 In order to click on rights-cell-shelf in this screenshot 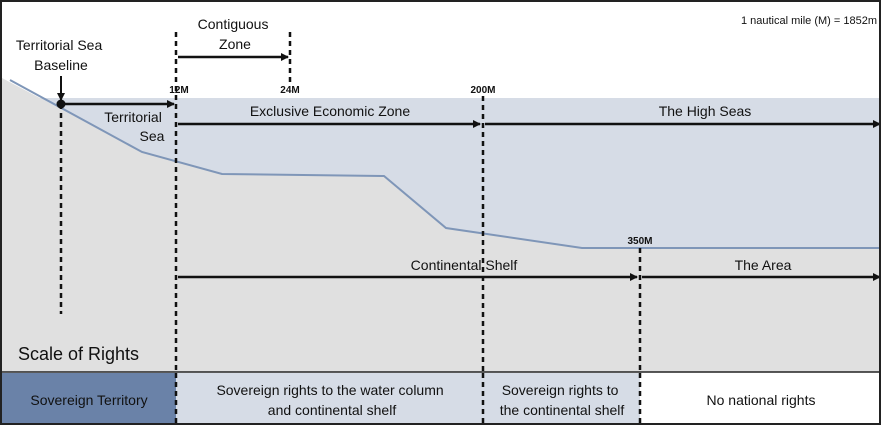, I will do `click(561, 398)`.